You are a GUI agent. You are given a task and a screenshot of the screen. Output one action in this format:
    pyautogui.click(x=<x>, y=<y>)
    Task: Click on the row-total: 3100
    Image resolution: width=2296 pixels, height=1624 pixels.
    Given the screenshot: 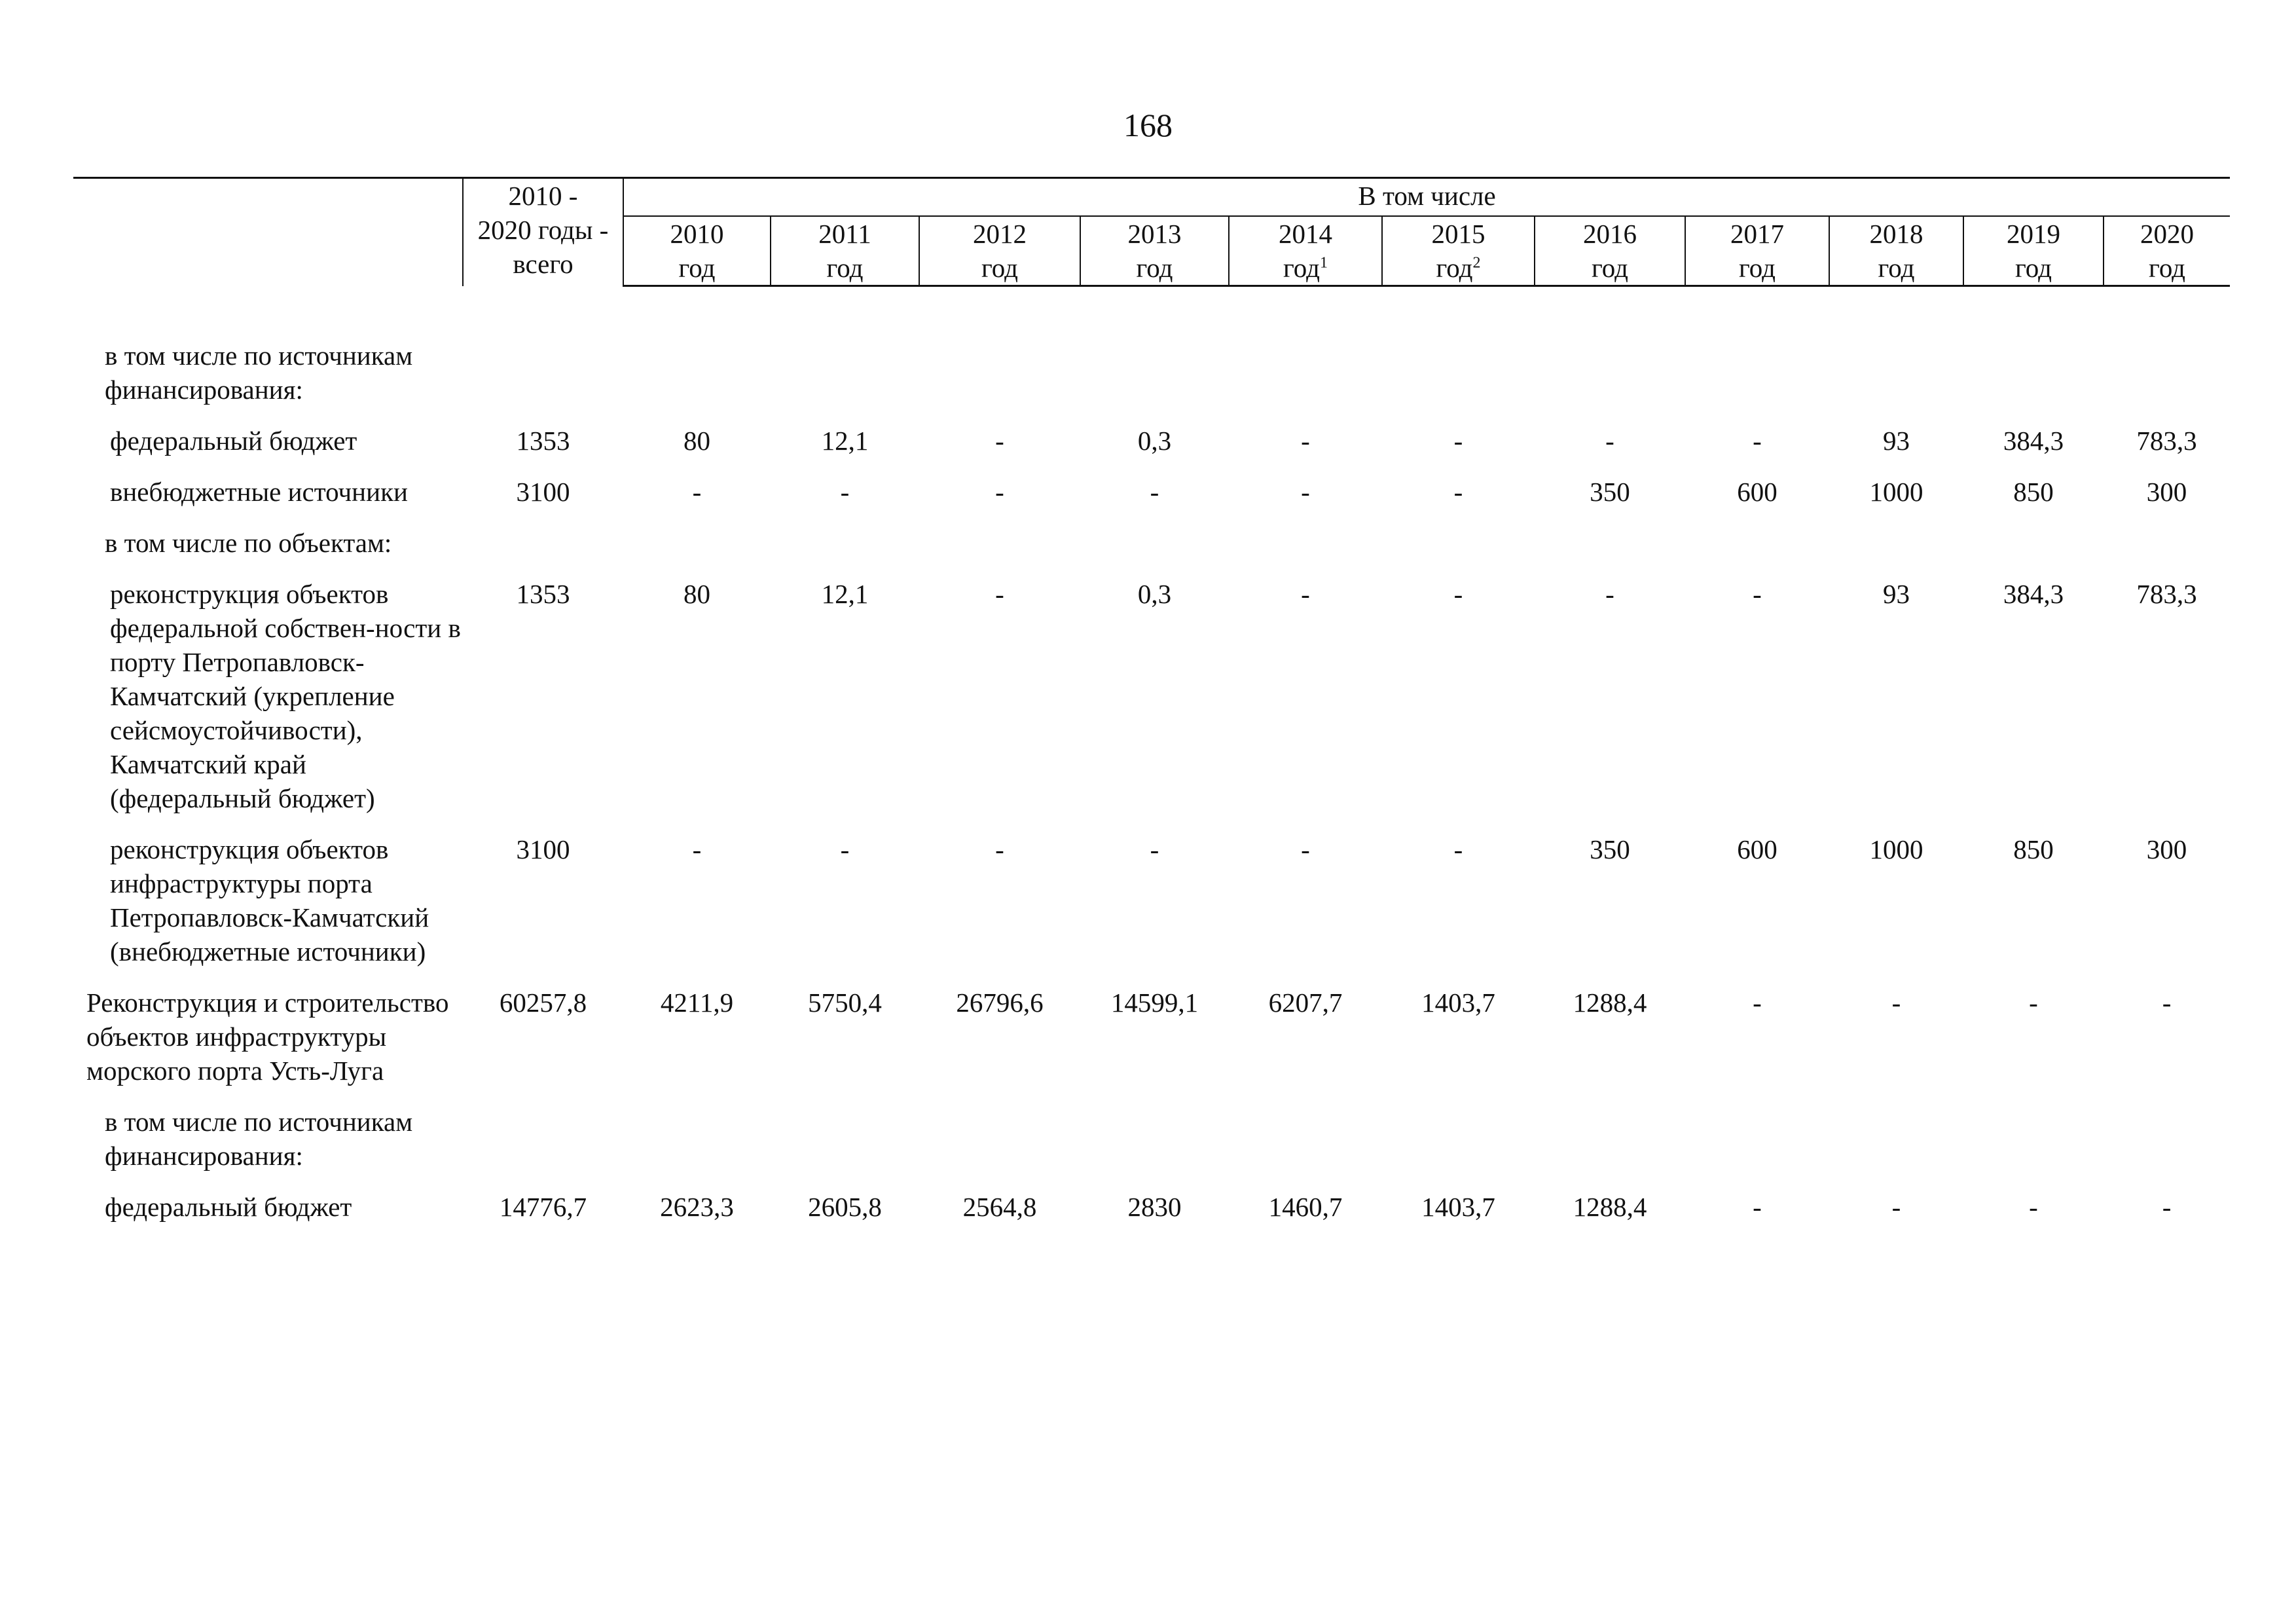 What is the action you would take?
    pyautogui.click(x=543, y=849)
    